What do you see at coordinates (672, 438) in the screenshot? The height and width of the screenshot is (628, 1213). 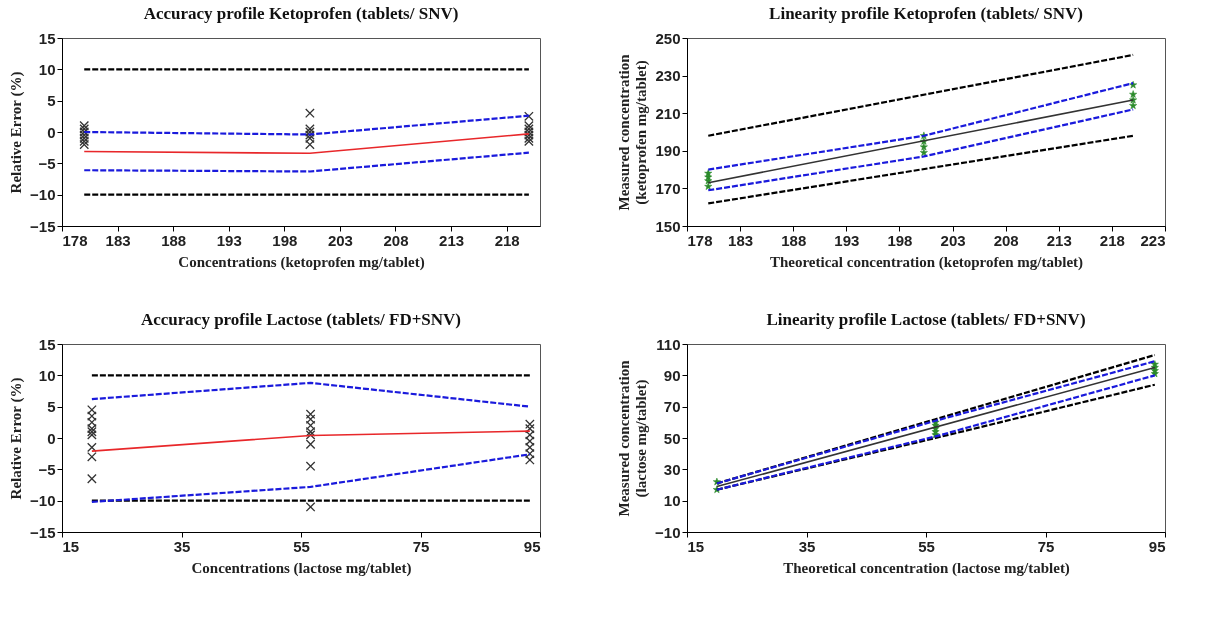 I see `y-tick-label: 50` at bounding box center [672, 438].